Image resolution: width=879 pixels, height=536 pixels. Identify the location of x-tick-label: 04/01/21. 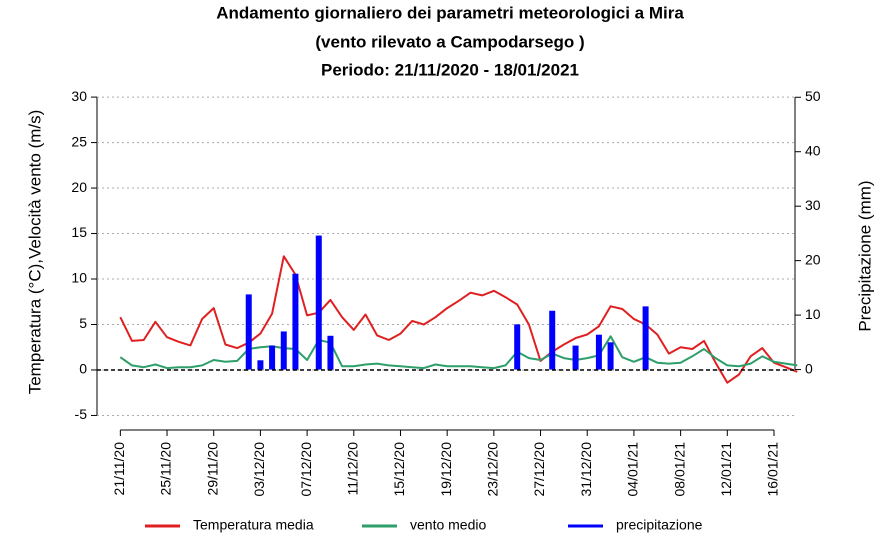
(633, 469).